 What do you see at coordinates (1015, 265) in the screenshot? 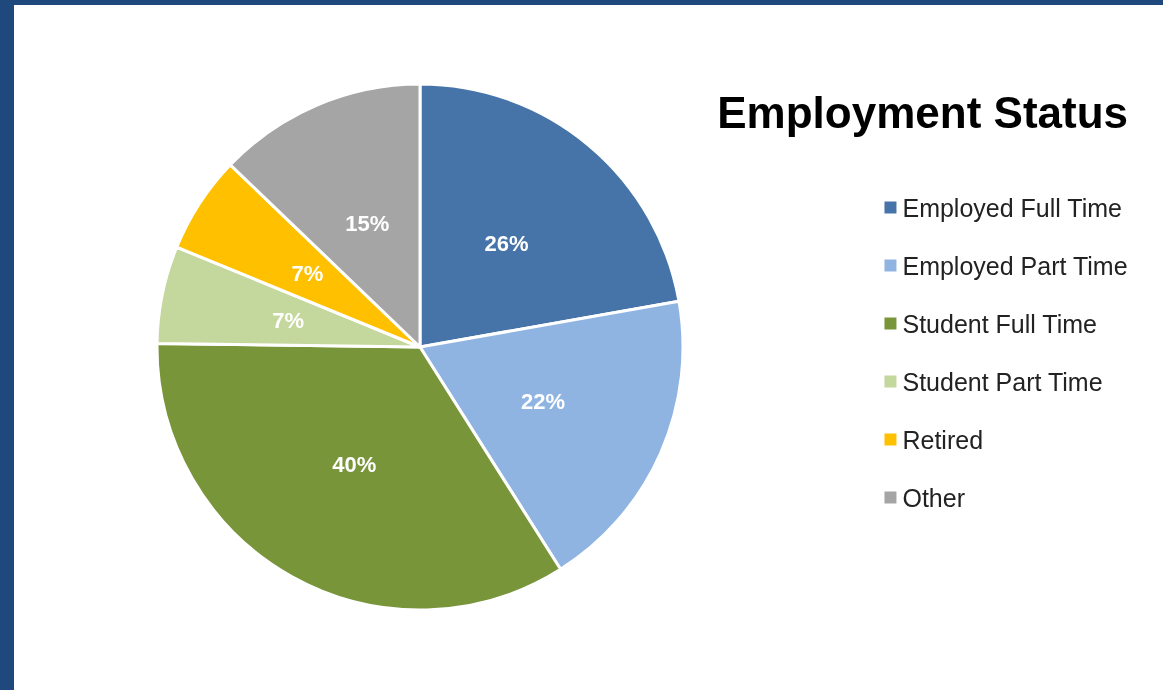
I see `legend-label: Employed Part Time` at bounding box center [1015, 265].